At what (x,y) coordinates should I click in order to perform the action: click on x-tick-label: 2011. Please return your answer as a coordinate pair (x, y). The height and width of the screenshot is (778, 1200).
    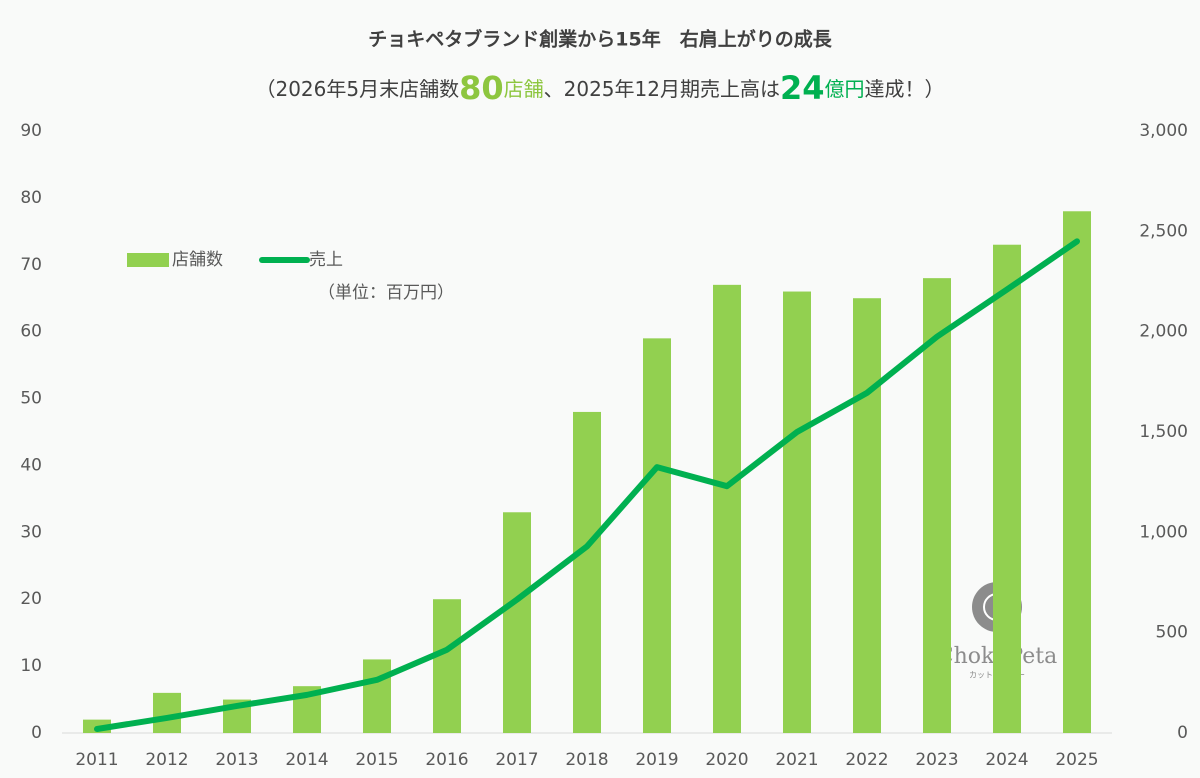
    Looking at the image, I should click on (96, 760).